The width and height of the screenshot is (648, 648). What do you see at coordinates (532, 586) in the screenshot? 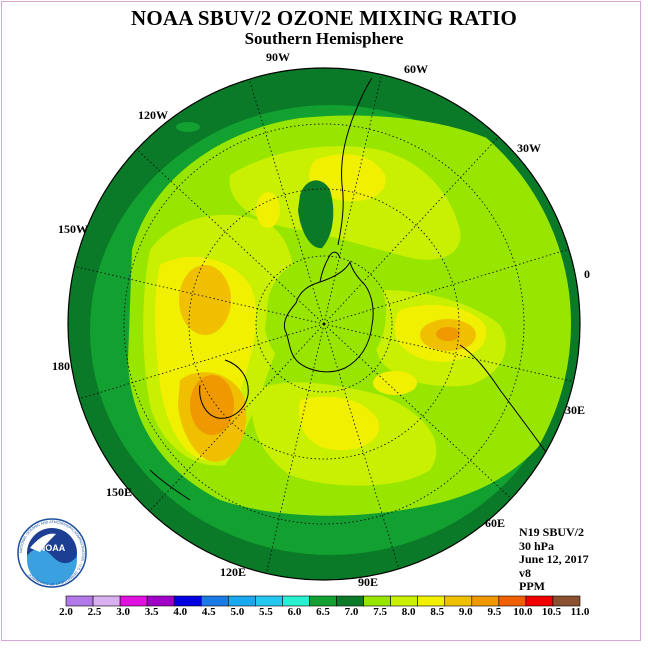
I see `info-units: PPM` at bounding box center [532, 586].